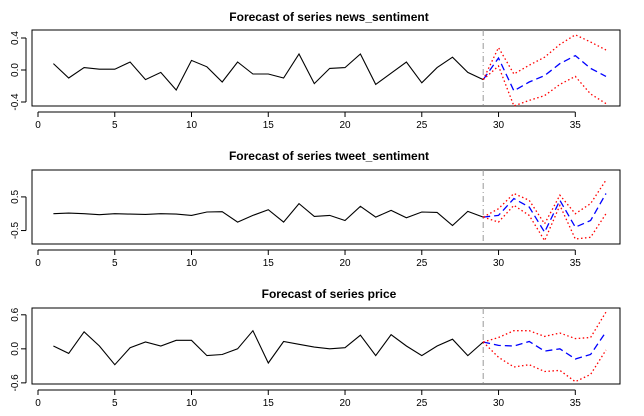 The width and height of the screenshot is (644, 416). Describe the element at coordinates (15, 197) in the screenshot. I see `y-tick-label: 0.5` at that location.